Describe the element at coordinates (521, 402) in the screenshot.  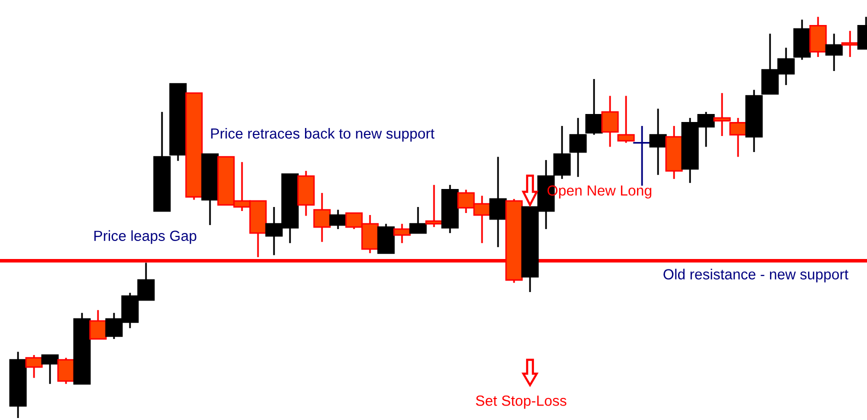
I see `annotation: Set Stop-Loss` at that location.